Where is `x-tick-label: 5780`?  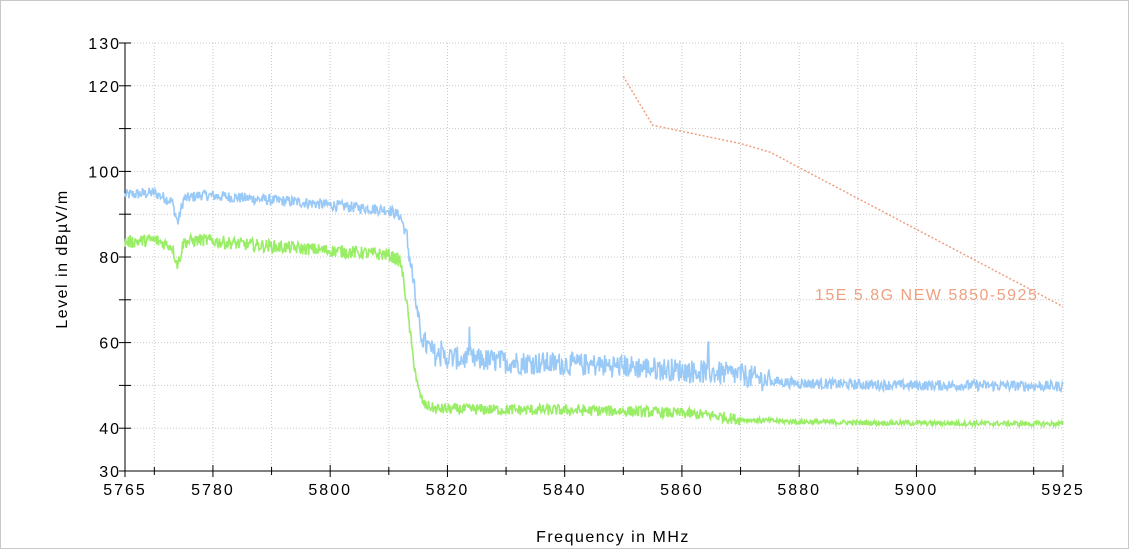 x-tick-label: 5780 is located at coordinates (213, 490).